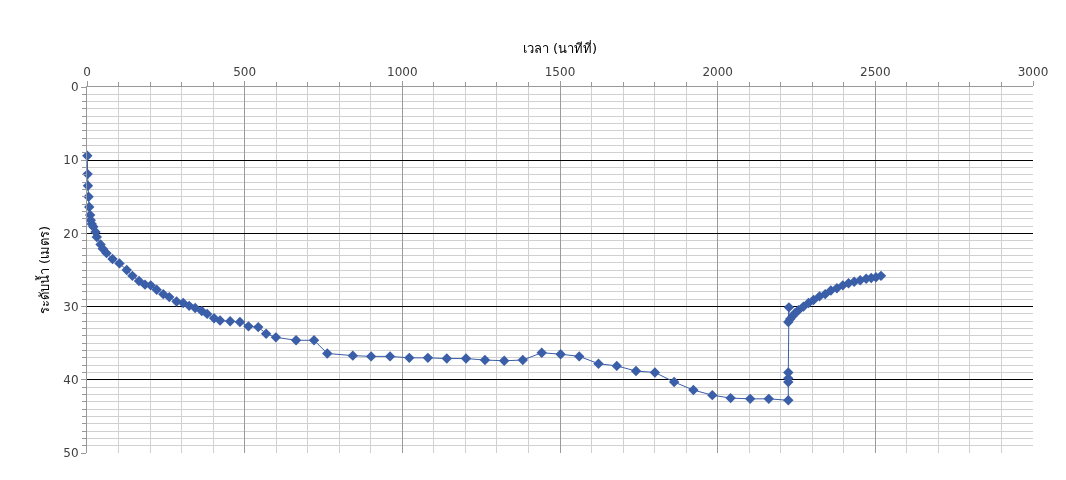 This screenshot has height=480, width=1066. I want to click on y-tick-label: 50, so click(71, 453).